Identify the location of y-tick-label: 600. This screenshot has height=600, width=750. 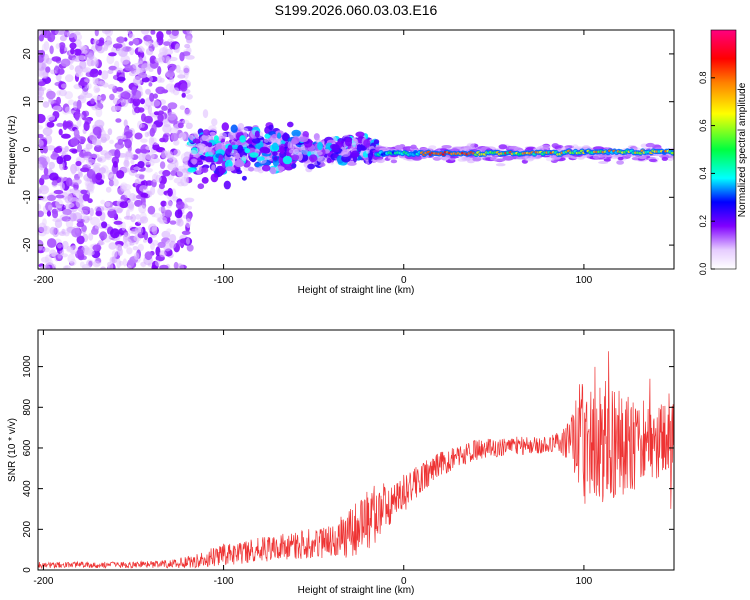
(27, 447).